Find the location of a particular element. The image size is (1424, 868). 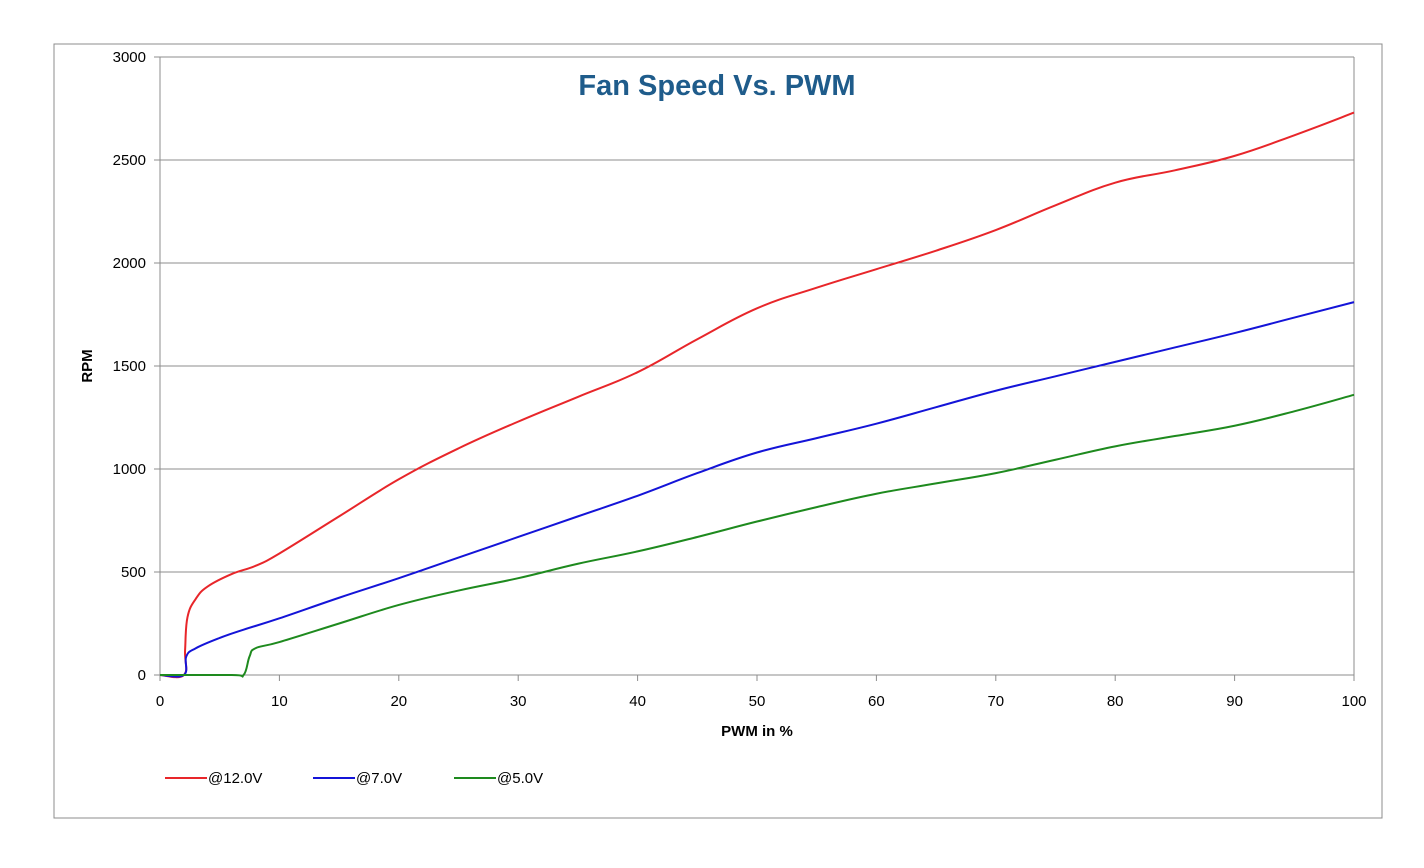

x-tick-label: 10 is located at coordinates (279, 701).